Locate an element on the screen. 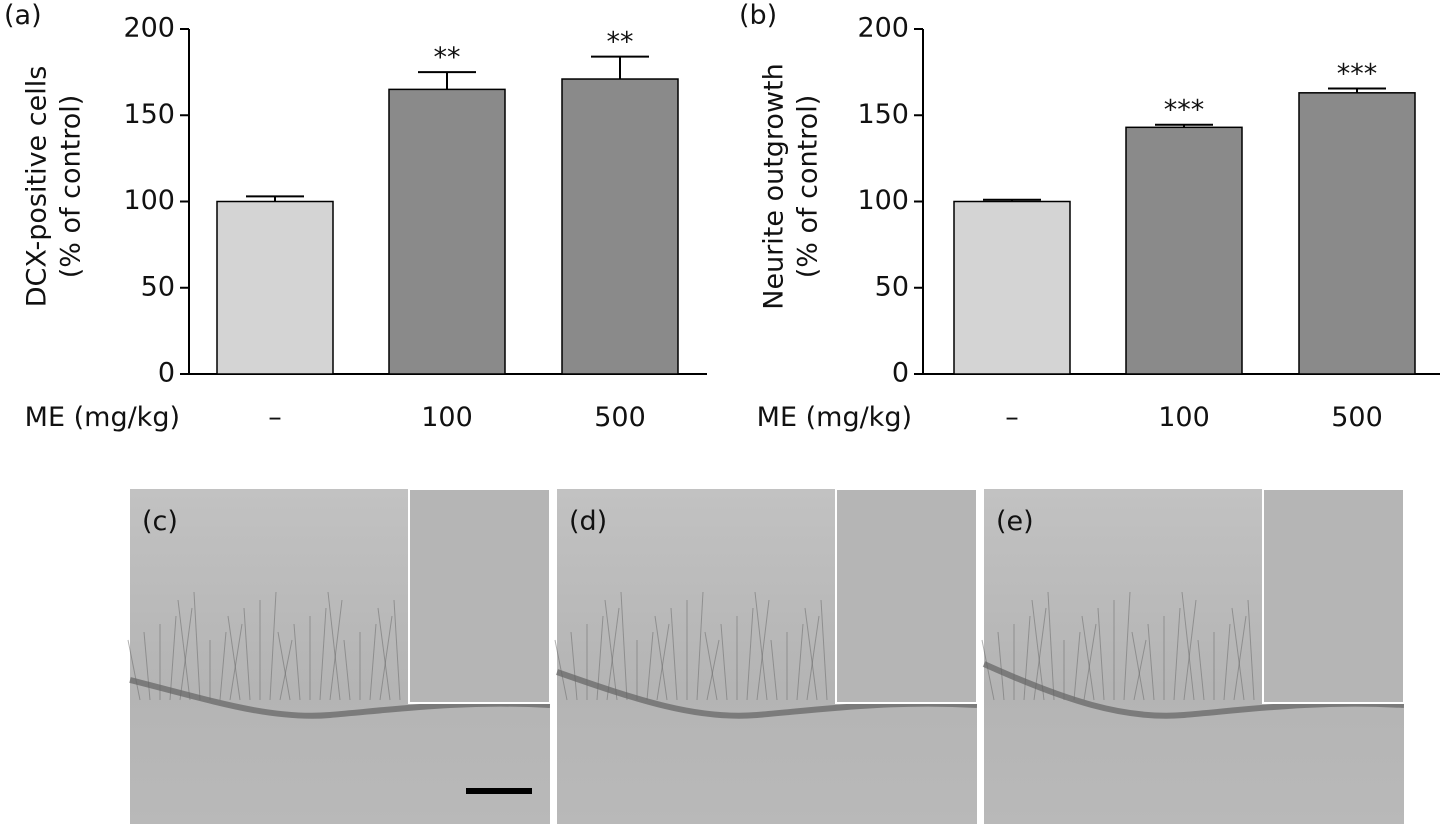 Image resolution: width=1445 pixels, height=828 pixels. y-tick-label: 200 is located at coordinates (149, 28).